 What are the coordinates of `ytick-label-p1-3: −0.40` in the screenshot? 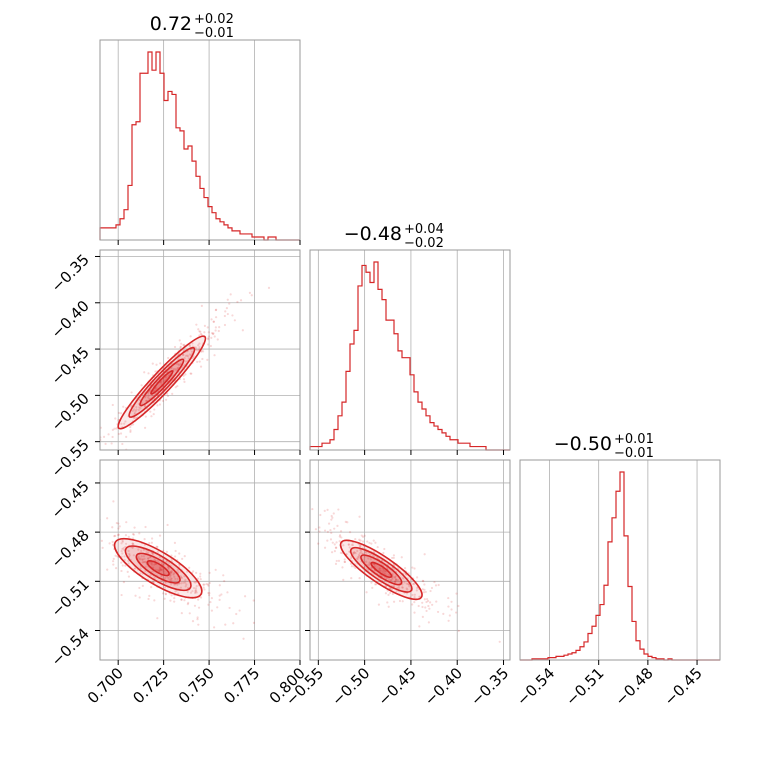 It's located at (70, 319).